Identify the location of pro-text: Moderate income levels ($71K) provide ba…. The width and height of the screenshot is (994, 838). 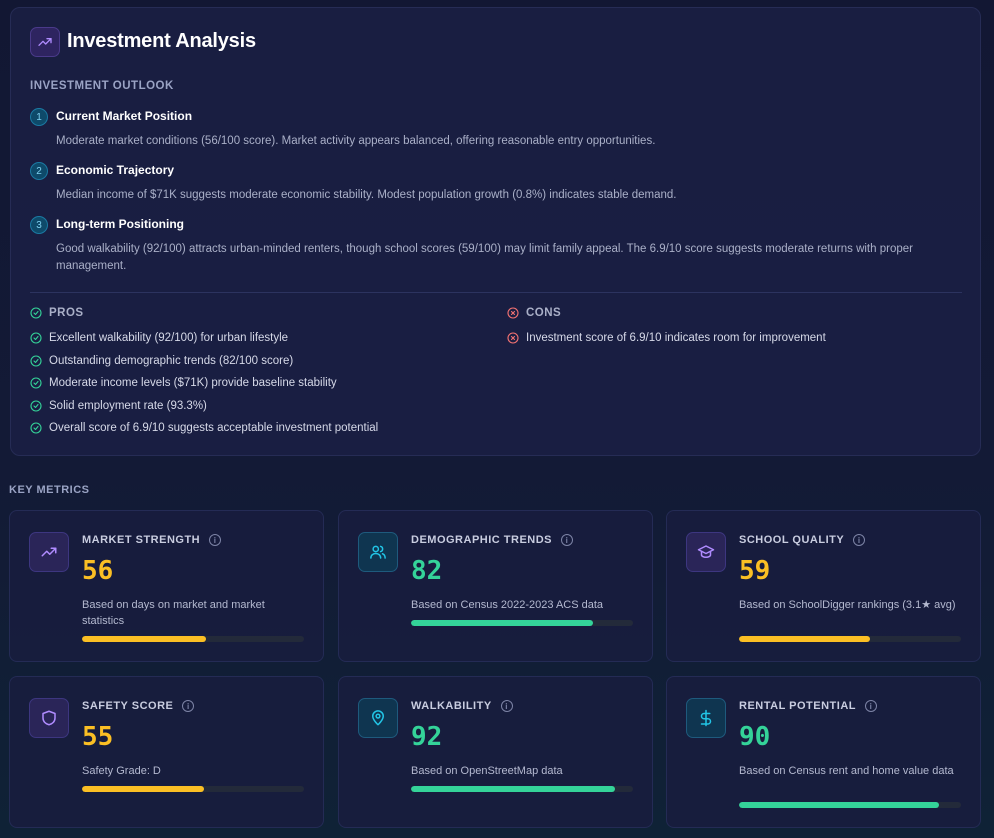
(193, 383).